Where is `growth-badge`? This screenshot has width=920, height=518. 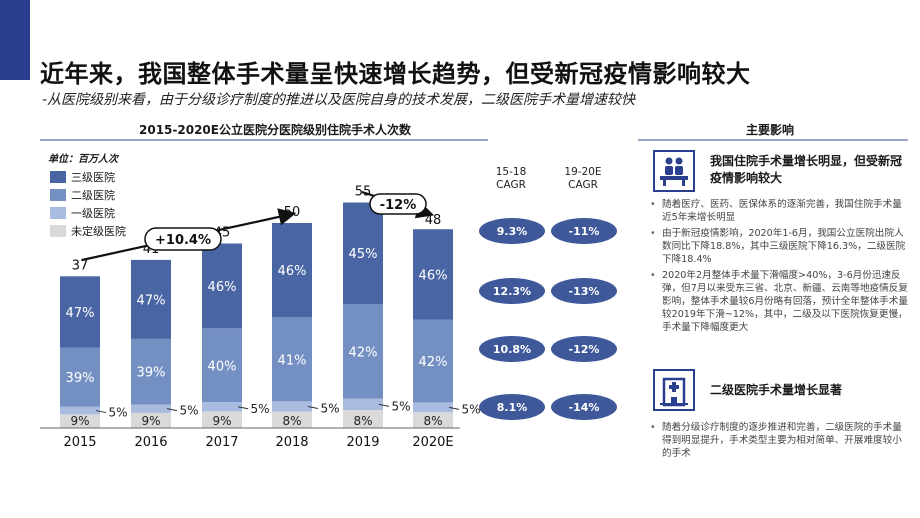 growth-badge is located at coordinates (183, 239).